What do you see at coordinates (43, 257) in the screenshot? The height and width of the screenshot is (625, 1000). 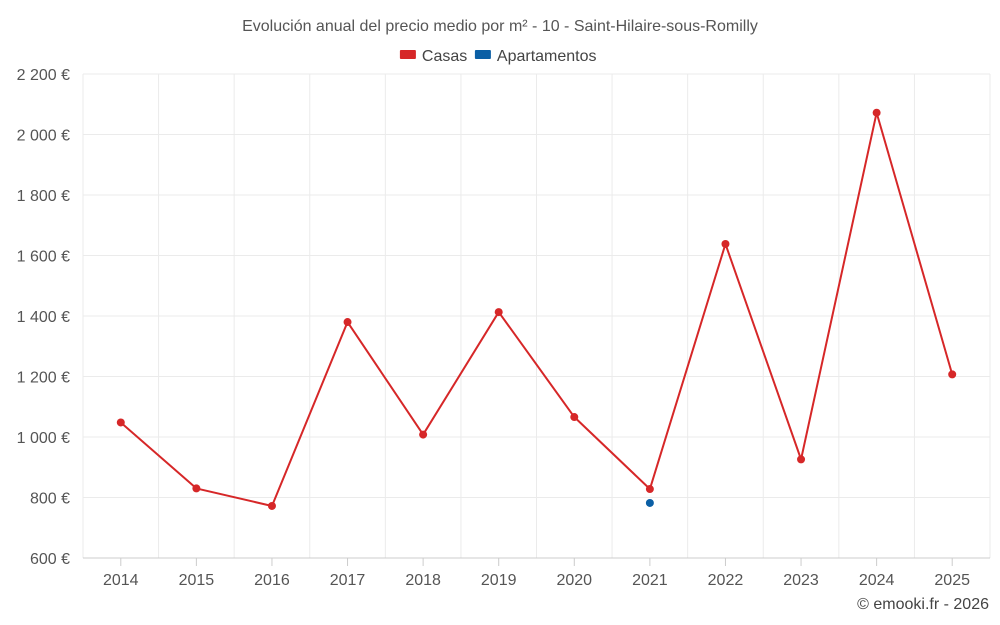 I see `y-tick-label: 1 600 €` at bounding box center [43, 257].